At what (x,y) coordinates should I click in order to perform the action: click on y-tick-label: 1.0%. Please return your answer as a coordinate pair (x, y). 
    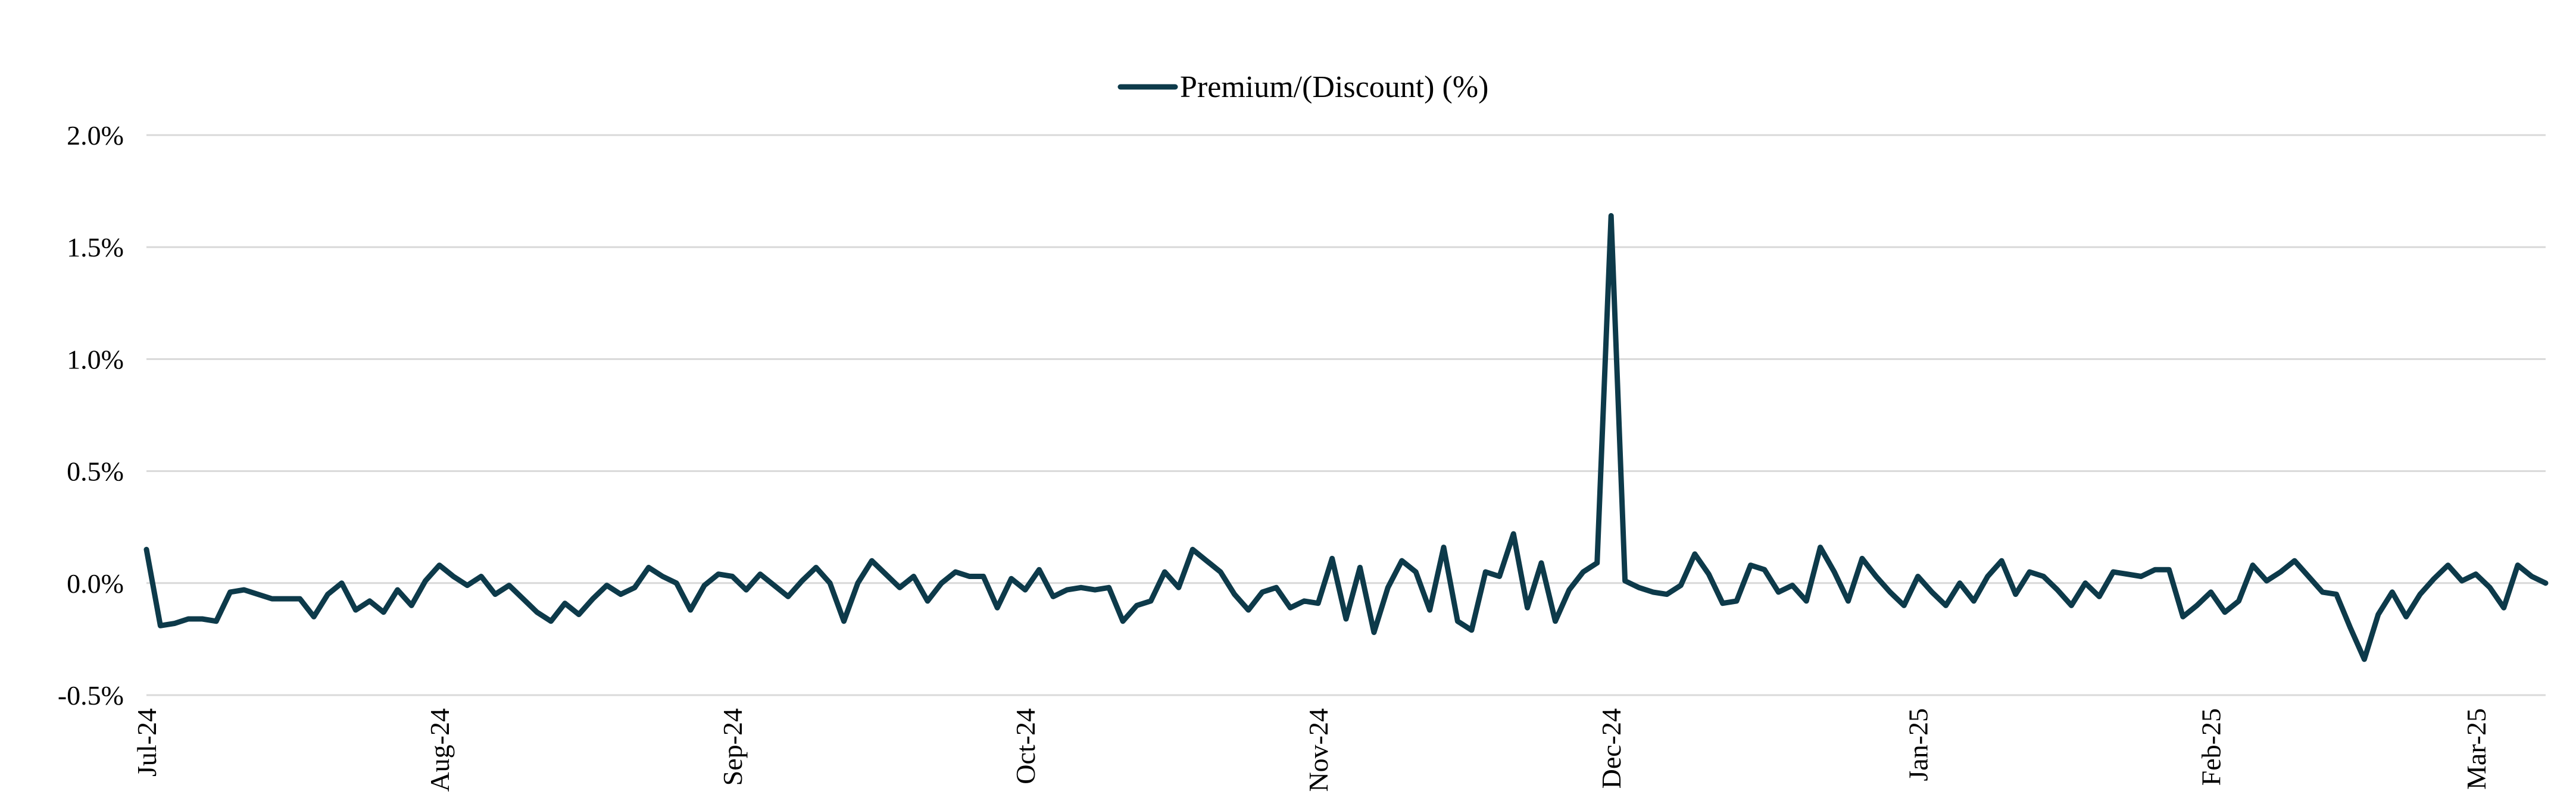
    Looking at the image, I should click on (95, 359).